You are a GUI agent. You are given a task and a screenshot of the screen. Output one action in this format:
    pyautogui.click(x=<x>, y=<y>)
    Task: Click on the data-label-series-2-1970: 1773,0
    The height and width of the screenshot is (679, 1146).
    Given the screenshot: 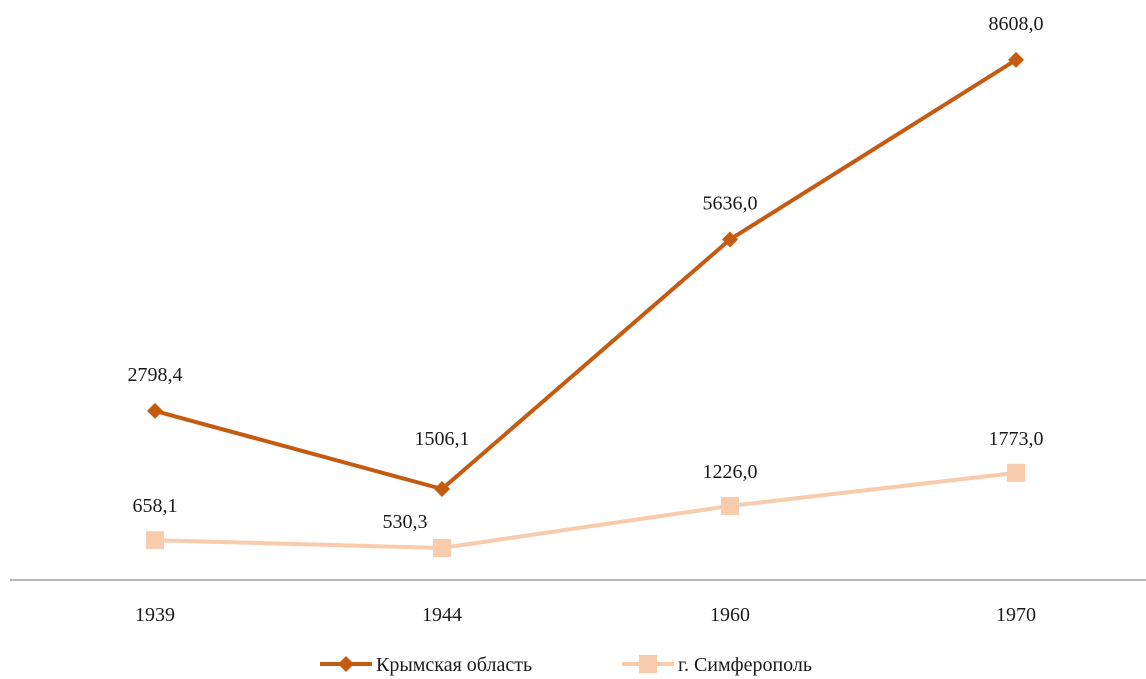 What is the action you would take?
    pyautogui.click(x=1016, y=439)
    